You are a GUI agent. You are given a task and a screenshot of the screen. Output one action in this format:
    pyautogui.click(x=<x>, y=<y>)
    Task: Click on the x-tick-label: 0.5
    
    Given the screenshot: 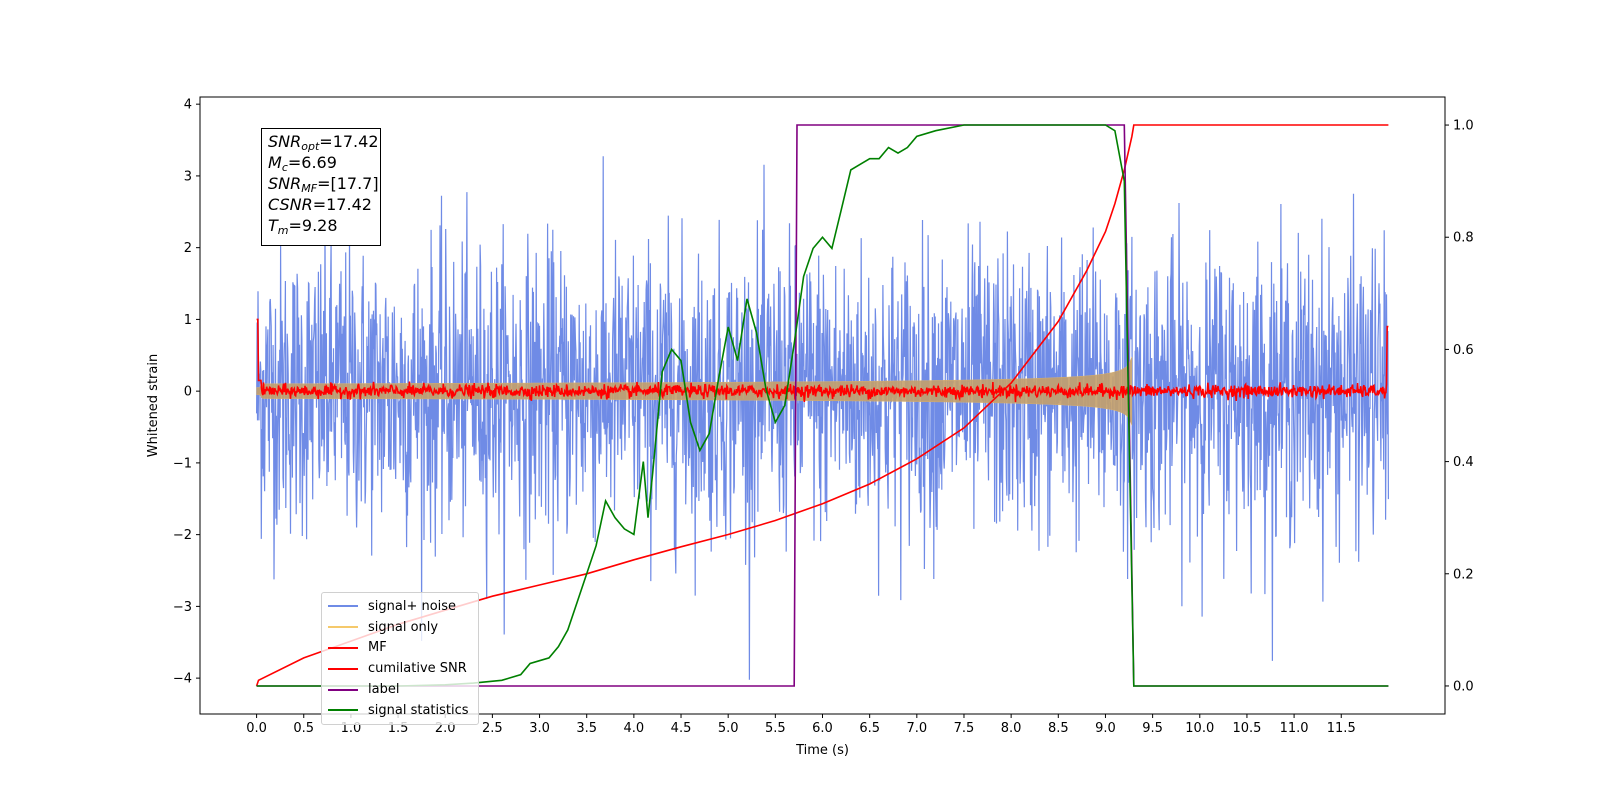 What is the action you would take?
    pyautogui.click(x=303, y=728)
    